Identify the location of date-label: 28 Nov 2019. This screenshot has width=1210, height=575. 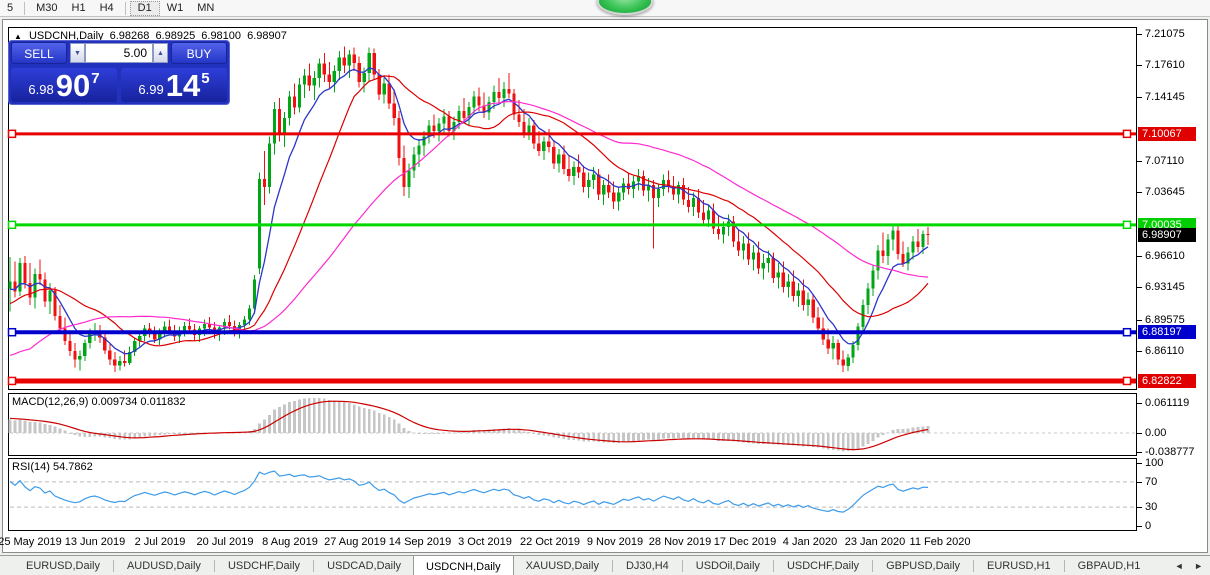
(680, 542).